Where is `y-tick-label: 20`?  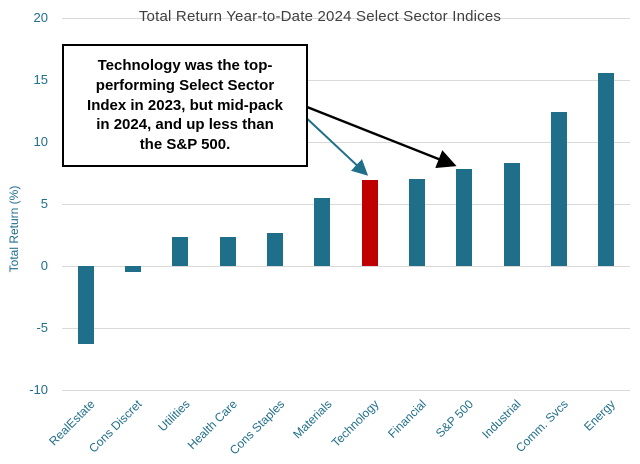
y-tick-label: 20 is located at coordinates (40, 17).